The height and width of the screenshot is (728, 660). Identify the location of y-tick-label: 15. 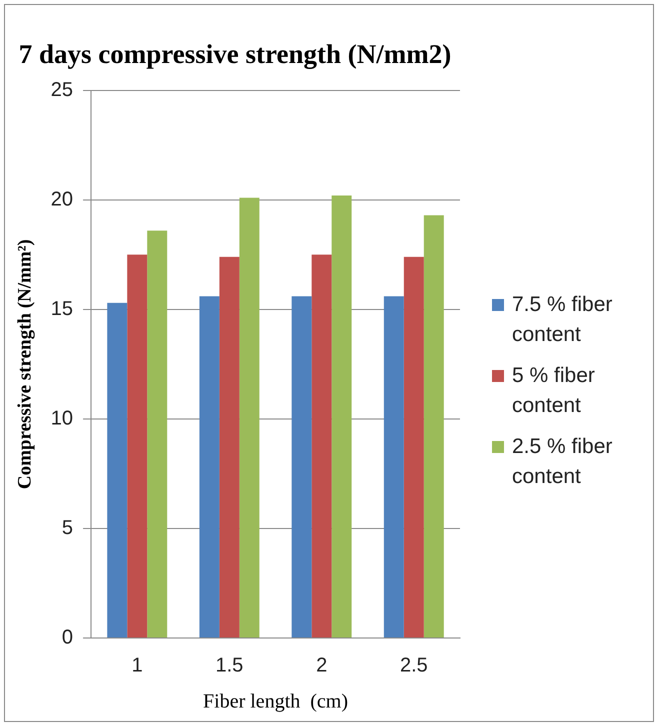
(62, 309).